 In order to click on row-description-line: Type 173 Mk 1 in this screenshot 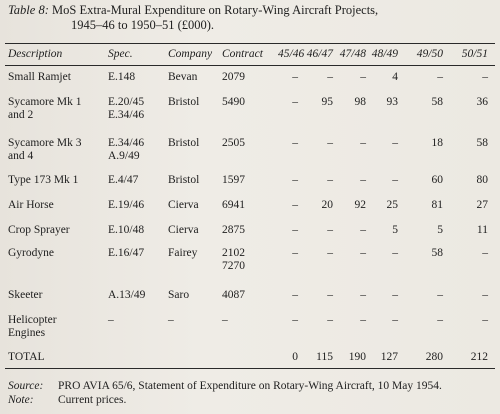, I will do `click(43, 180)`.